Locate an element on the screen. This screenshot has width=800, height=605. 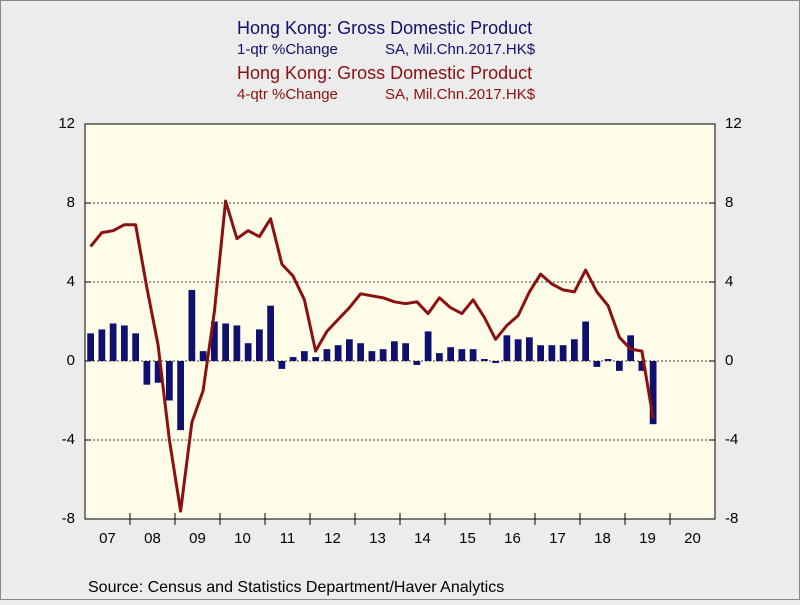
series-1-name: Hong Kong: Gross Domestic Product is located at coordinates (384, 28).